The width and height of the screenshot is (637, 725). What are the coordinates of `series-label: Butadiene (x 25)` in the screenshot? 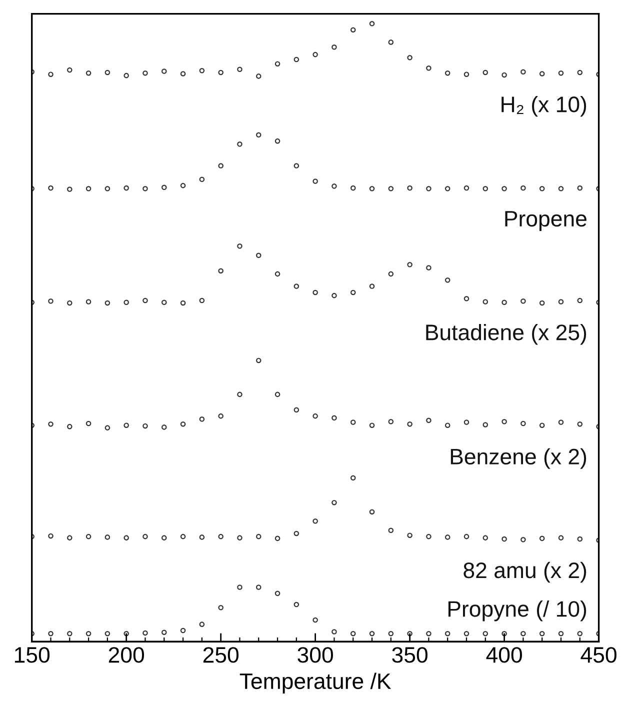 It's located at (506, 334).